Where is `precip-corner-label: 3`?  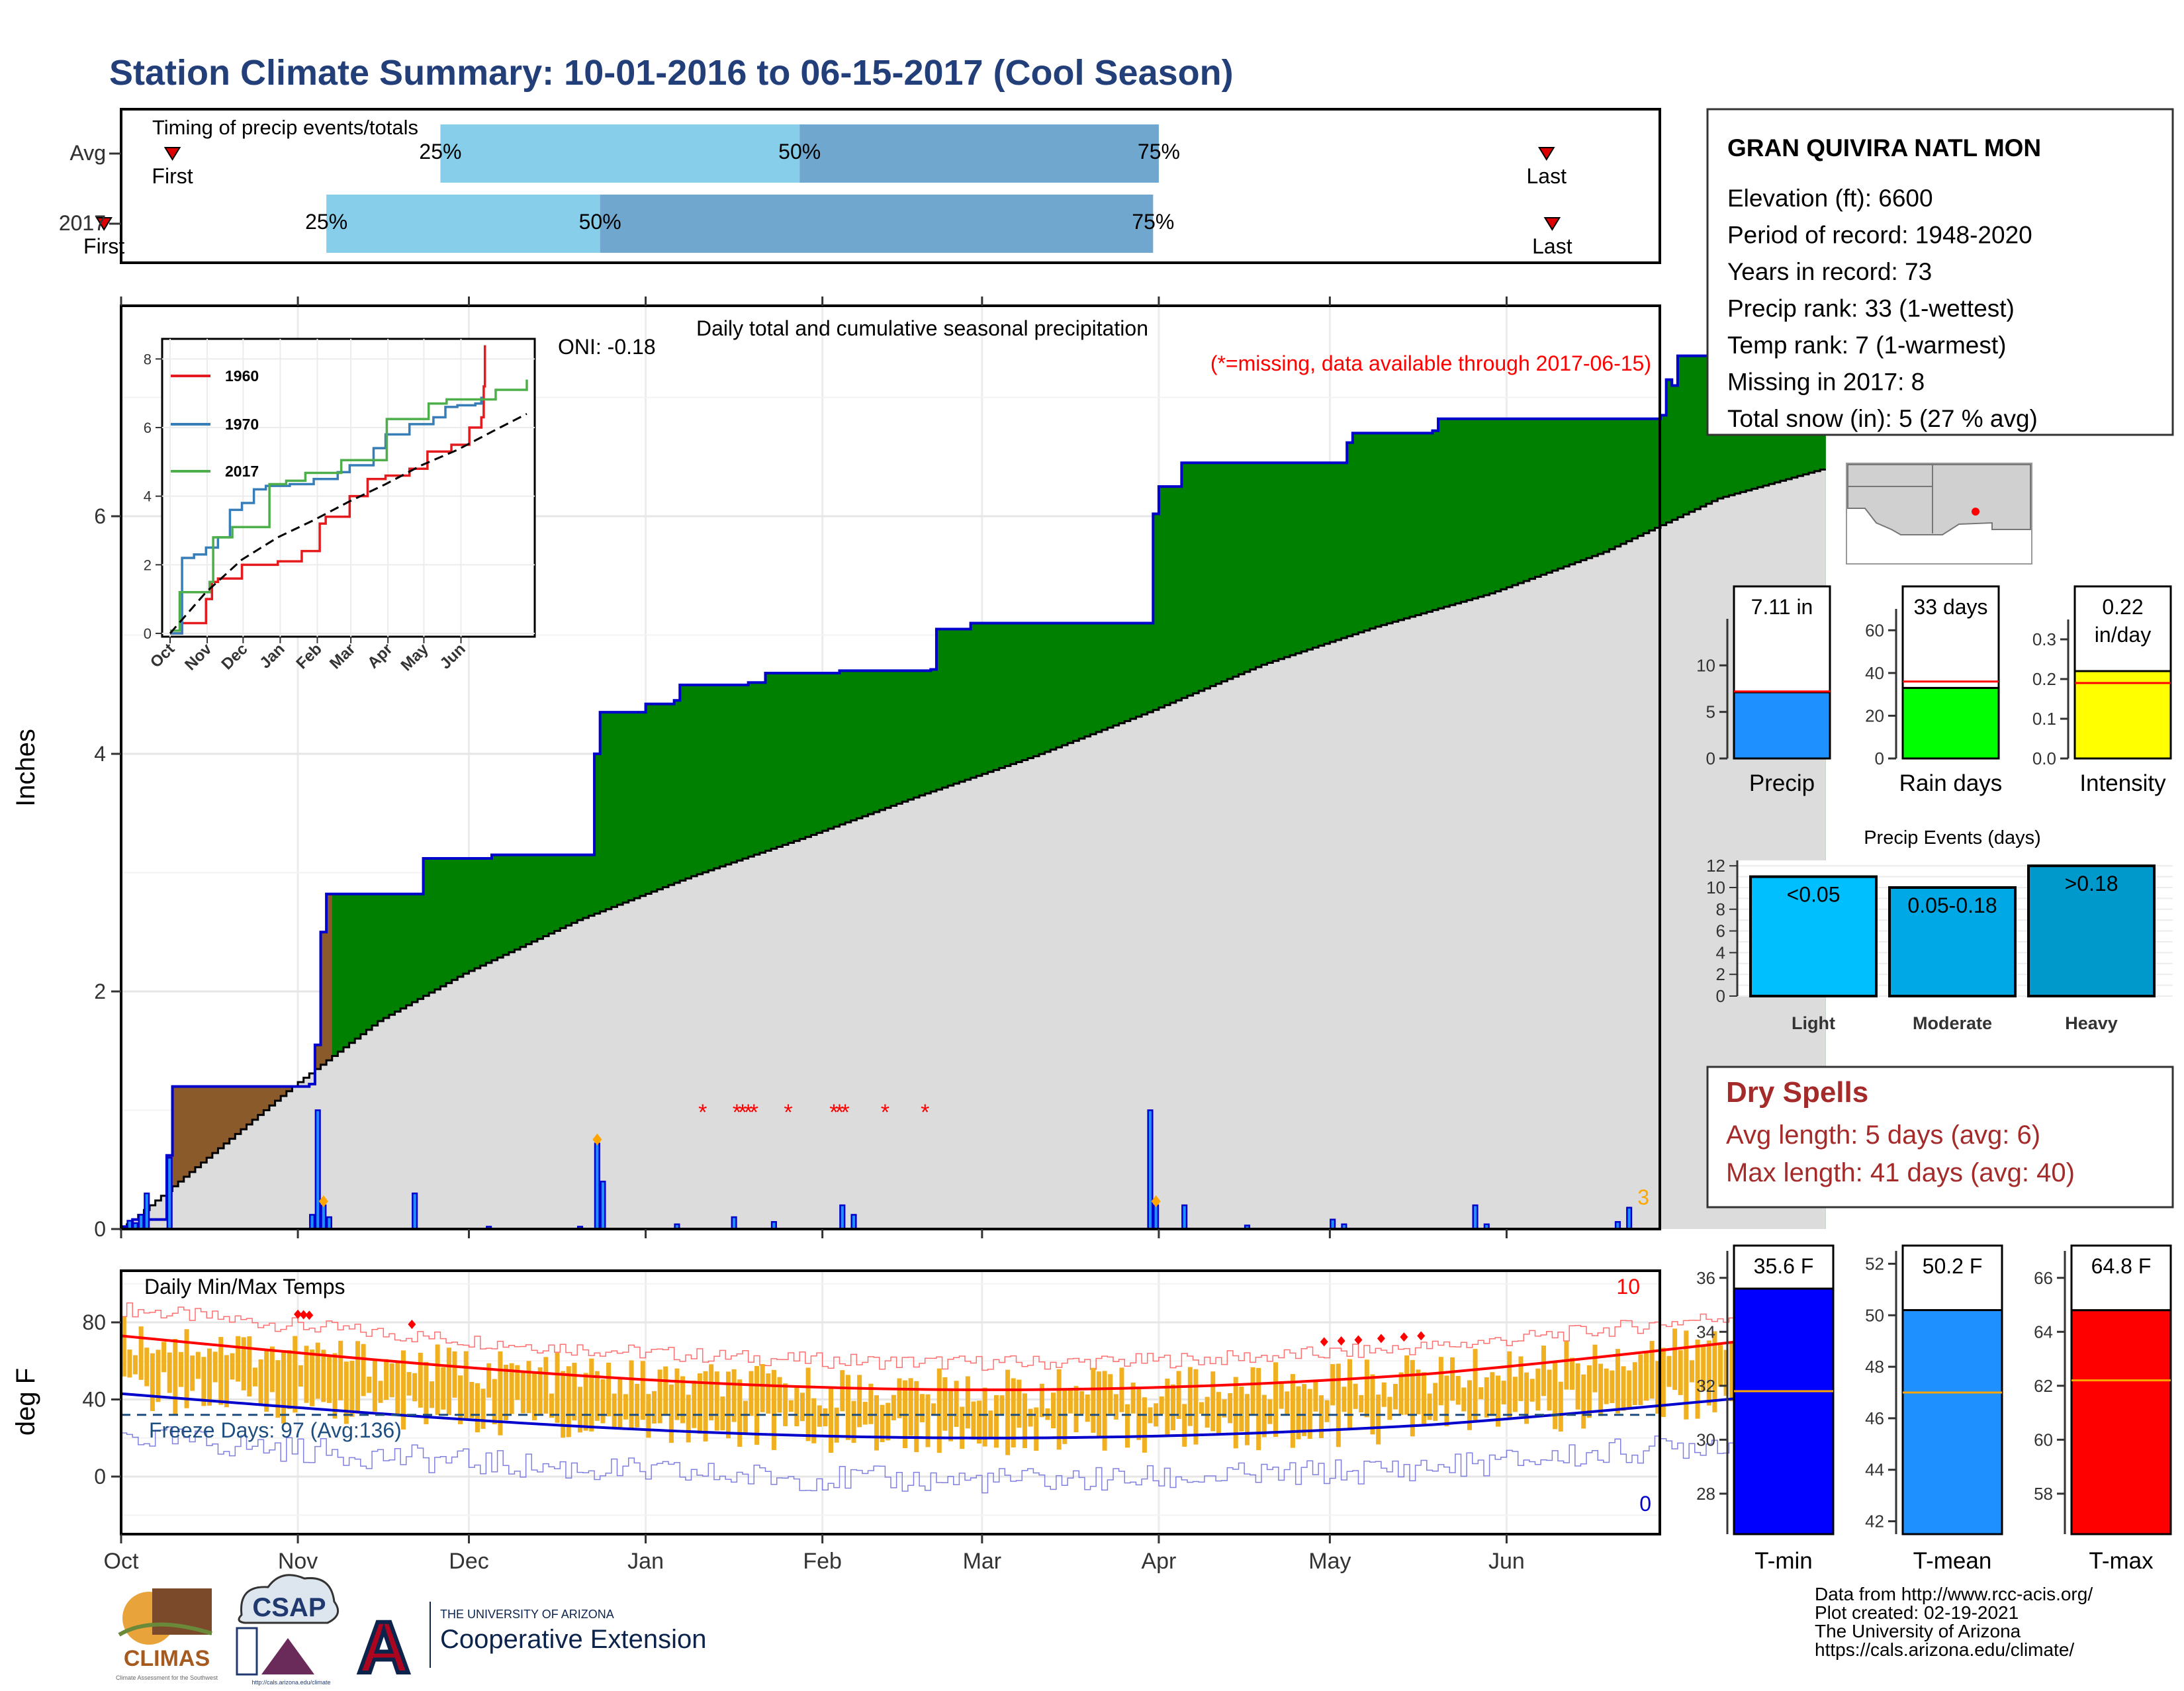 precip-corner-label: 3 is located at coordinates (1643, 1197).